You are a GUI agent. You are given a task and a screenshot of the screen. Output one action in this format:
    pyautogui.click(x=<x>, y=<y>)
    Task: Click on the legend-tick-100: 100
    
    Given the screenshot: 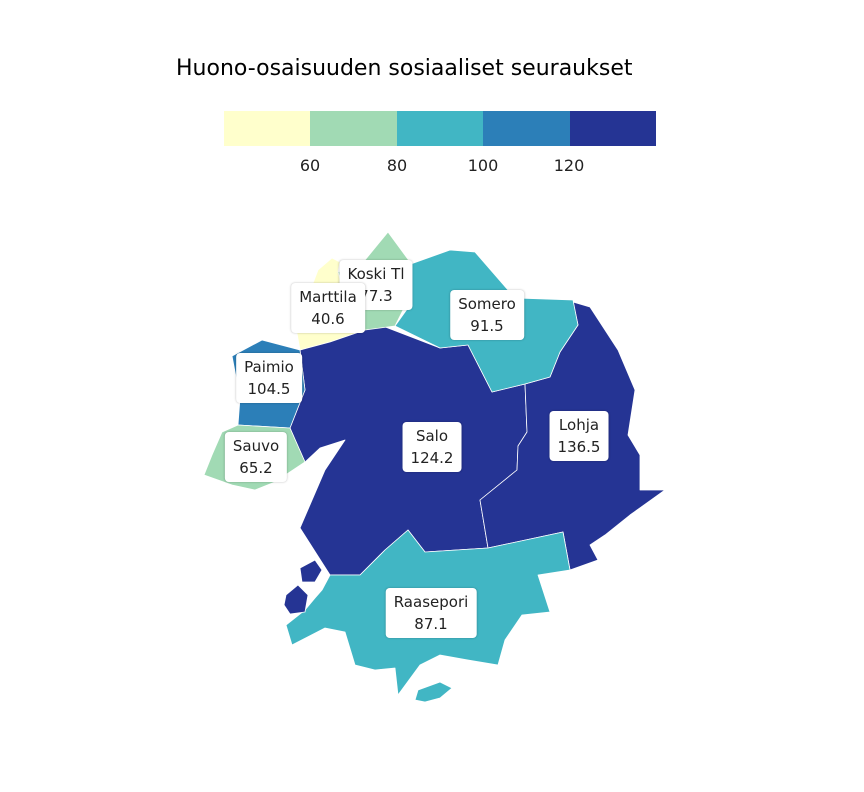 What is the action you would take?
    pyautogui.click(x=483, y=165)
    